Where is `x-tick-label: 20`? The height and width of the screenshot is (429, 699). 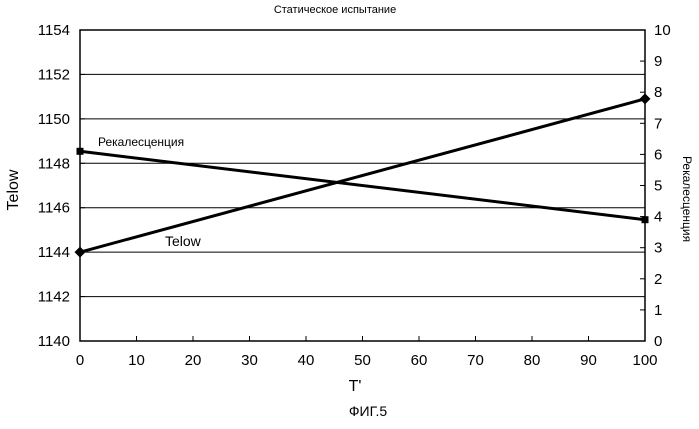 x-tick-label: 20 is located at coordinates (193, 360).